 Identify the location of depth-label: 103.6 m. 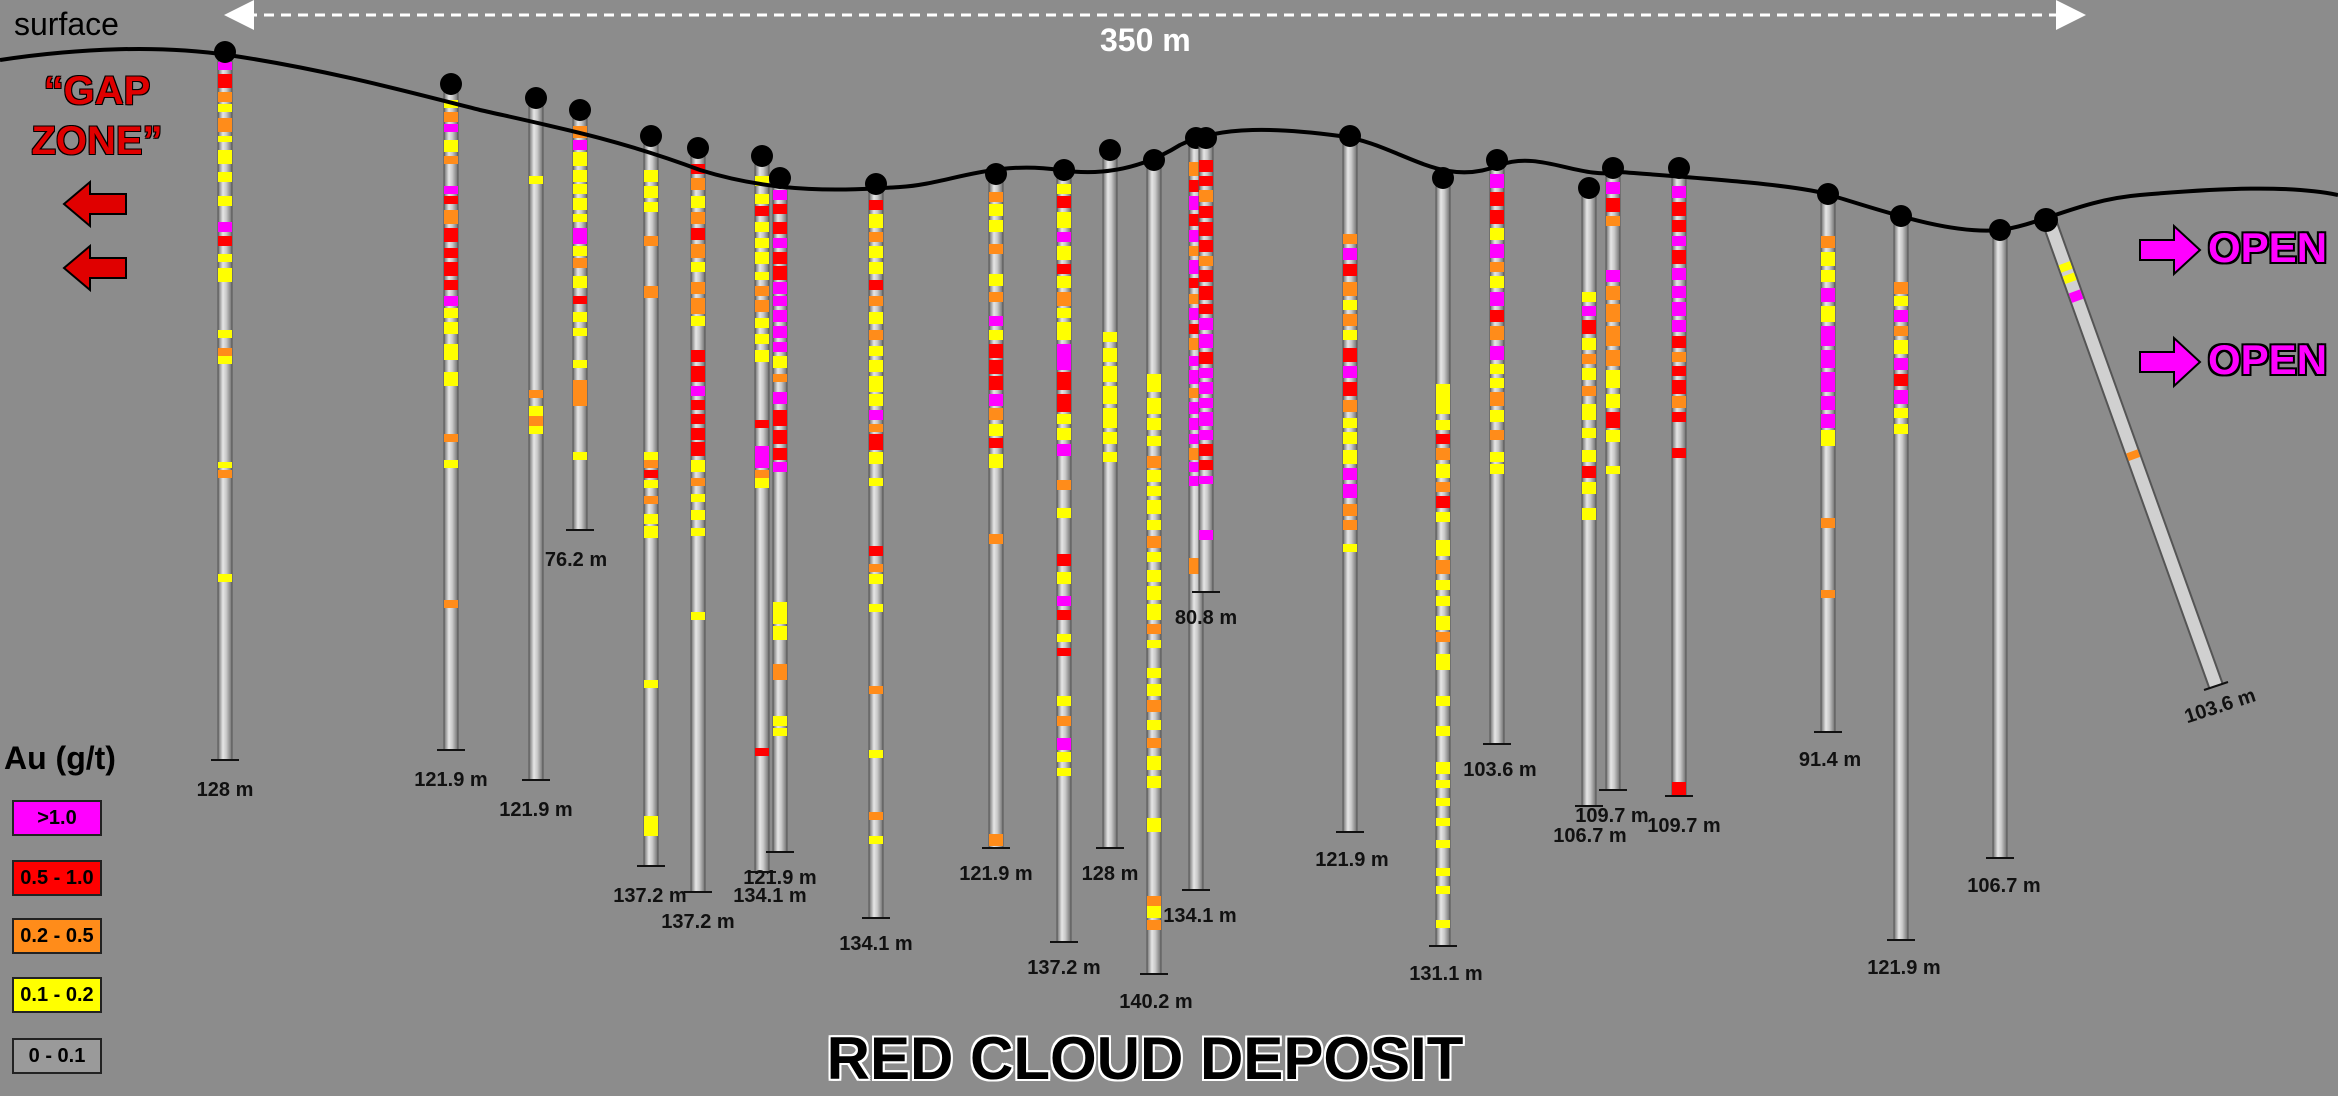
(2220, 706).